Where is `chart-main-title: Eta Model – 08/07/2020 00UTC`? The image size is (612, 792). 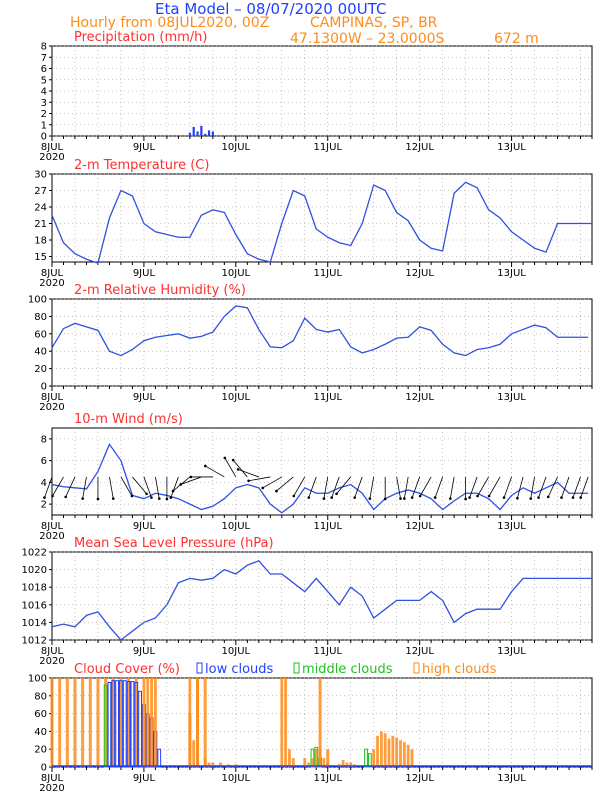
chart-main-title: Eta Model – 08/07/2020 00UTC is located at coordinates (271, 9).